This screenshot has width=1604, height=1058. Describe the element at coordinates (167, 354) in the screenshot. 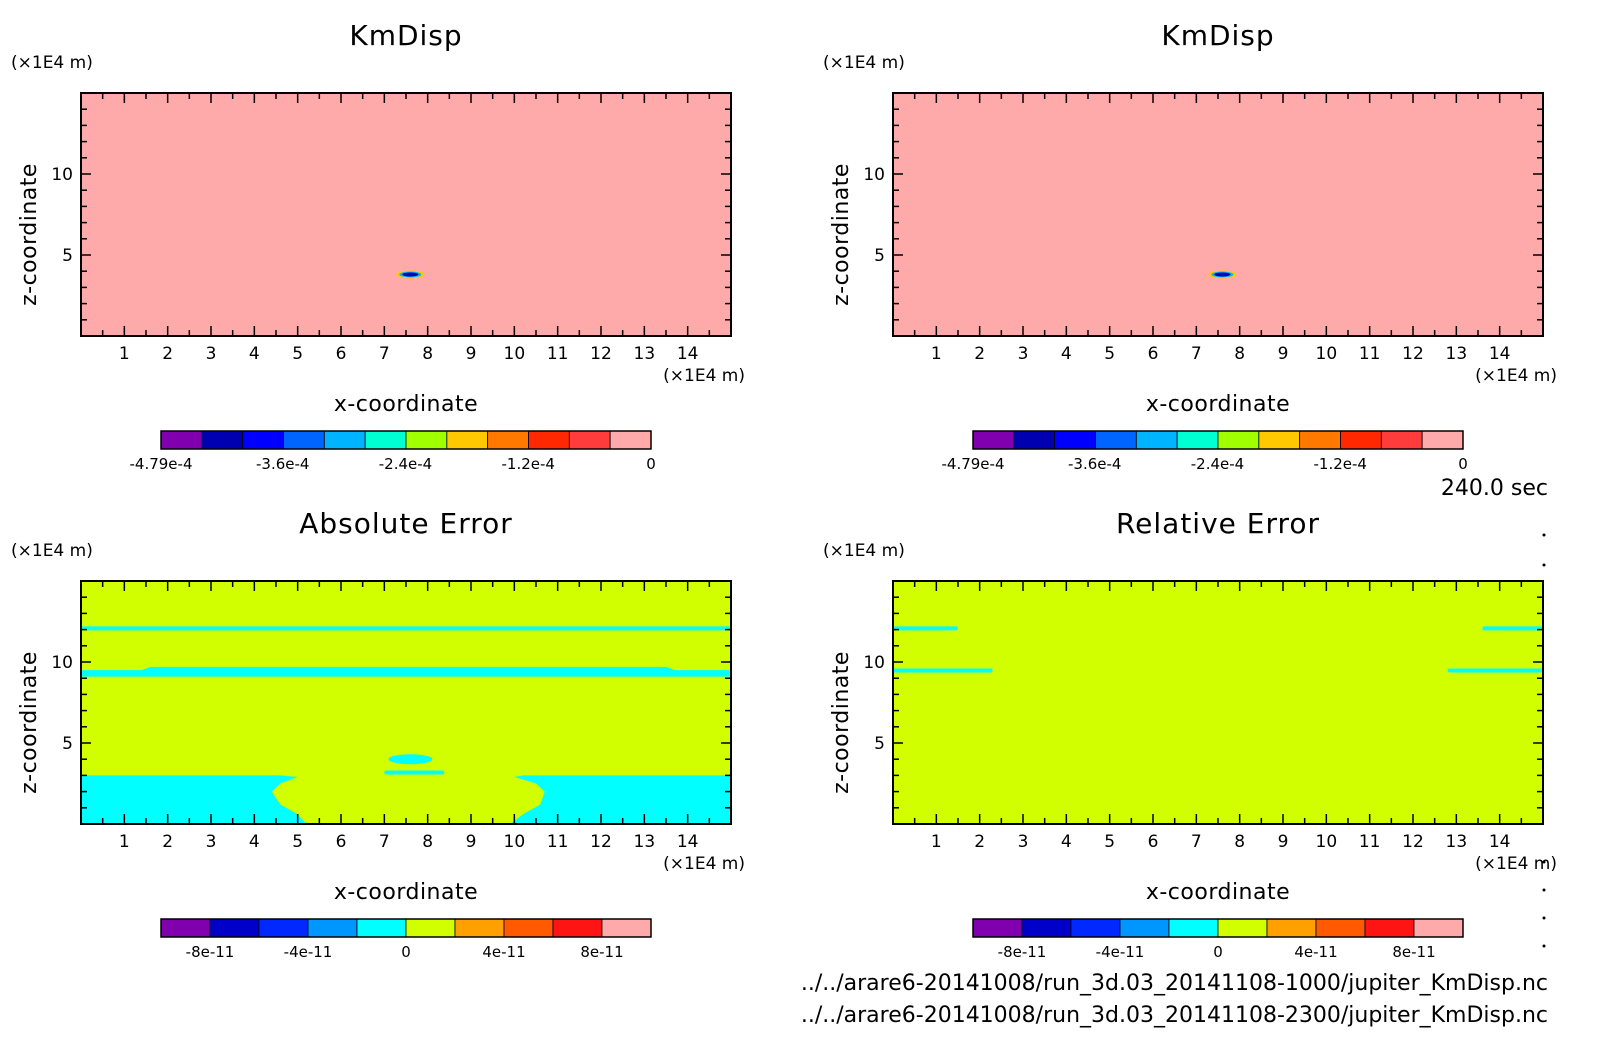

I see `x-tick-label: 2` at that location.